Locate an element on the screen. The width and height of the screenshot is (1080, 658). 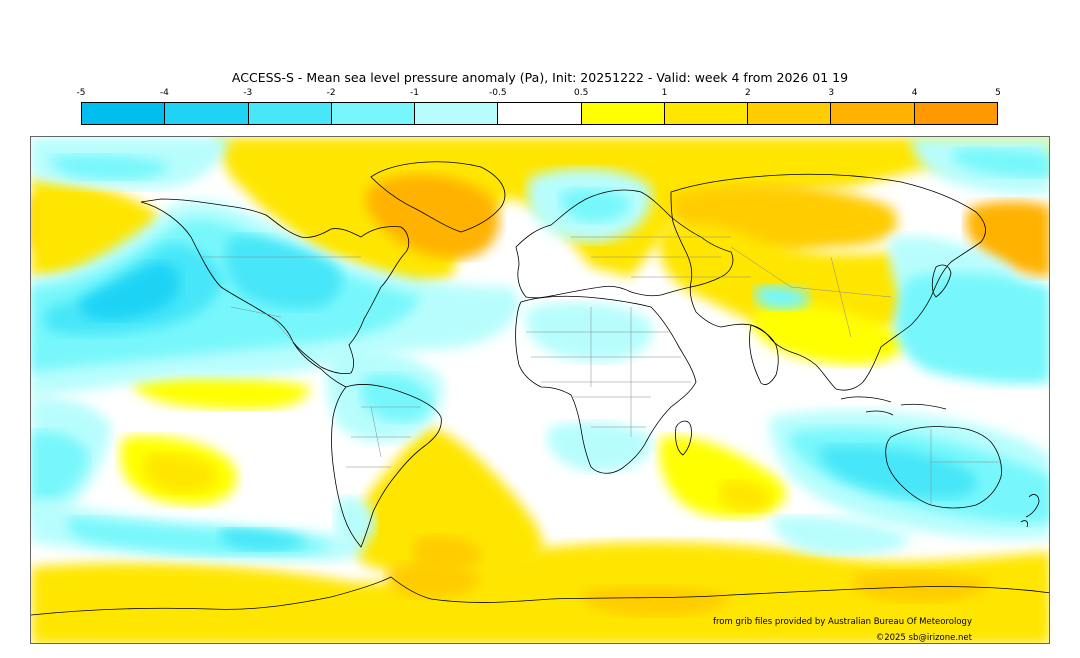
colorbar-tick-label: 5 is located at coordinates (998, 93).